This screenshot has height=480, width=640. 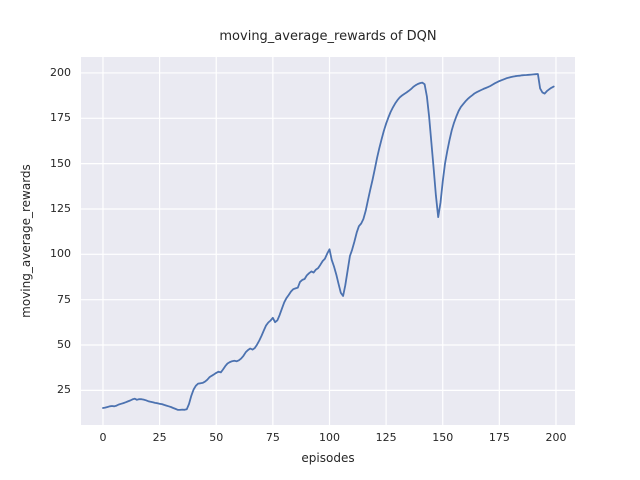 I want to click on y-tick-label: 175, so click(x=60, y=118).